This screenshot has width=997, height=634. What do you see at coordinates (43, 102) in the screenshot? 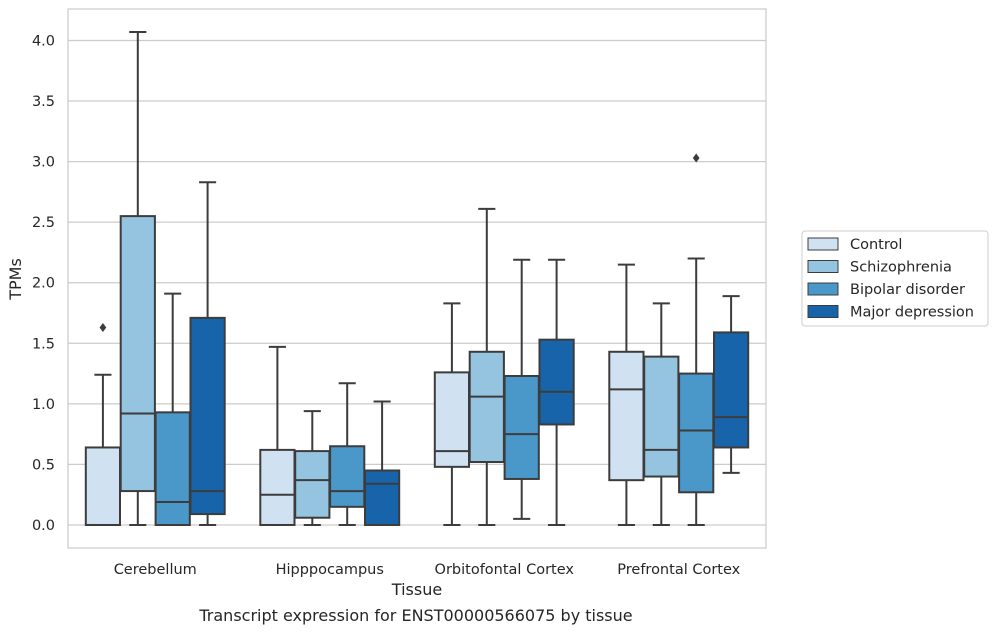
I see `y-tick-label: 3.5` at bounding box center [43, 102].